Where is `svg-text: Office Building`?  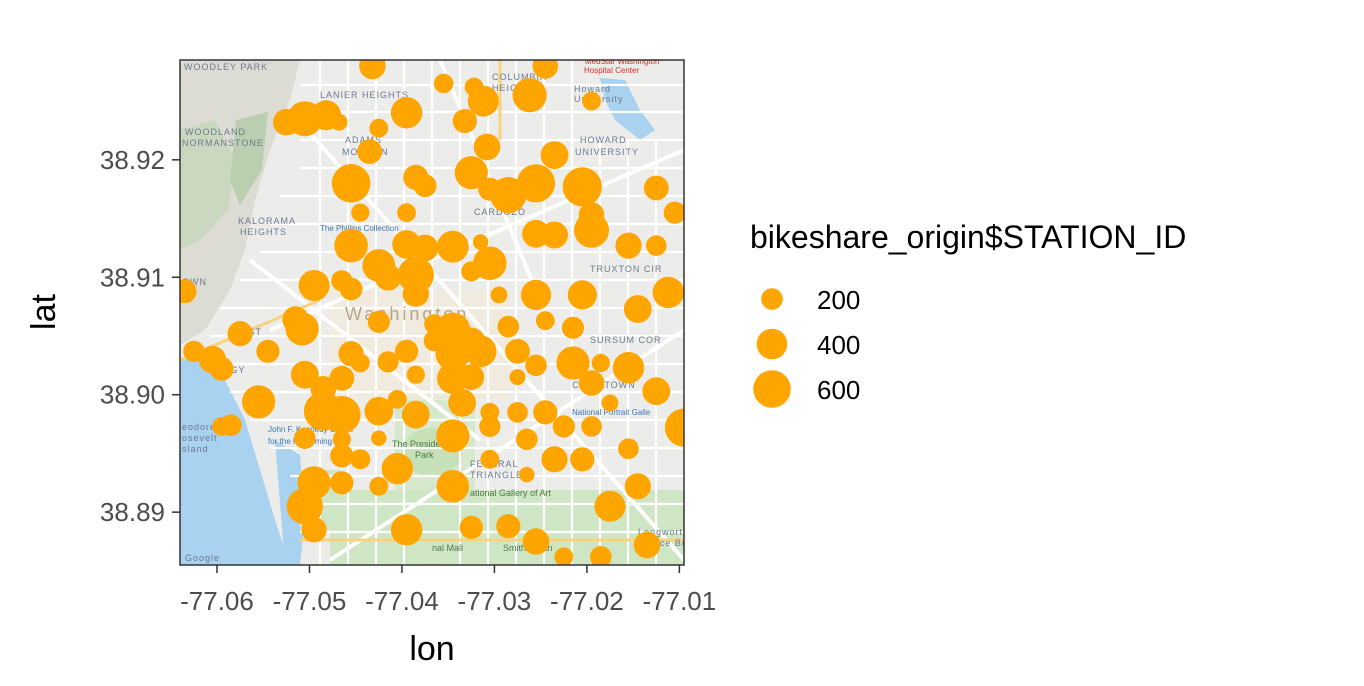
svg-text: Office Building is located at coordinates (678, 543).